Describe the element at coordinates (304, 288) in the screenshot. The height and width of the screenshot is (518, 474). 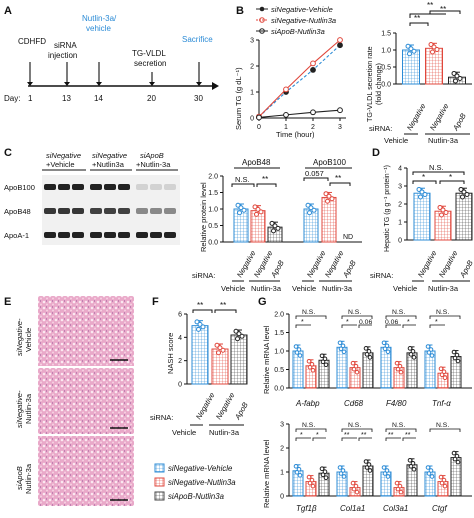
I see `c-grp-3: Vehicle` at that location.